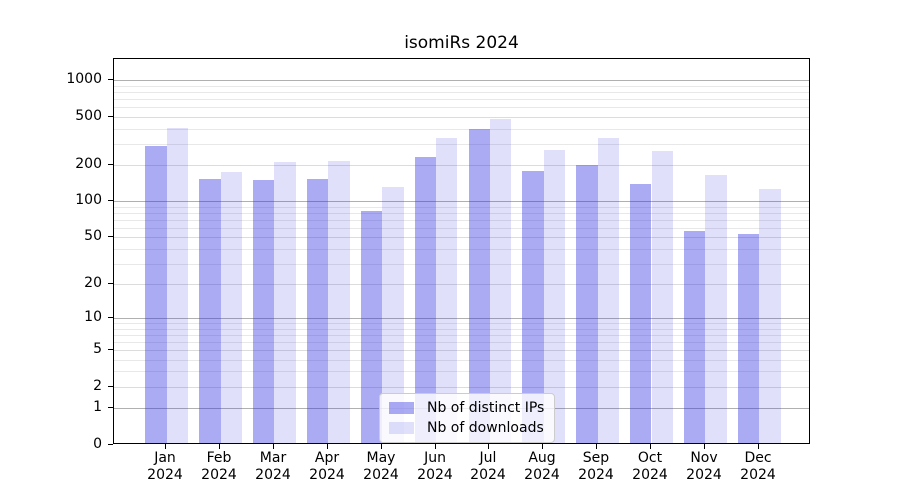  I want to click on bar-nov-downloads, so click(716, 309).